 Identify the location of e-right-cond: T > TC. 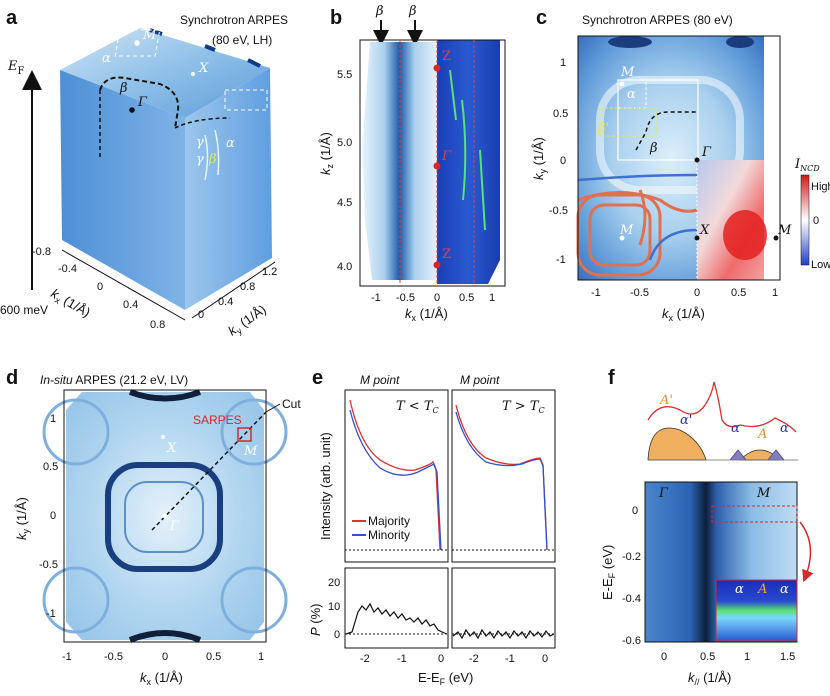
(523, 407).